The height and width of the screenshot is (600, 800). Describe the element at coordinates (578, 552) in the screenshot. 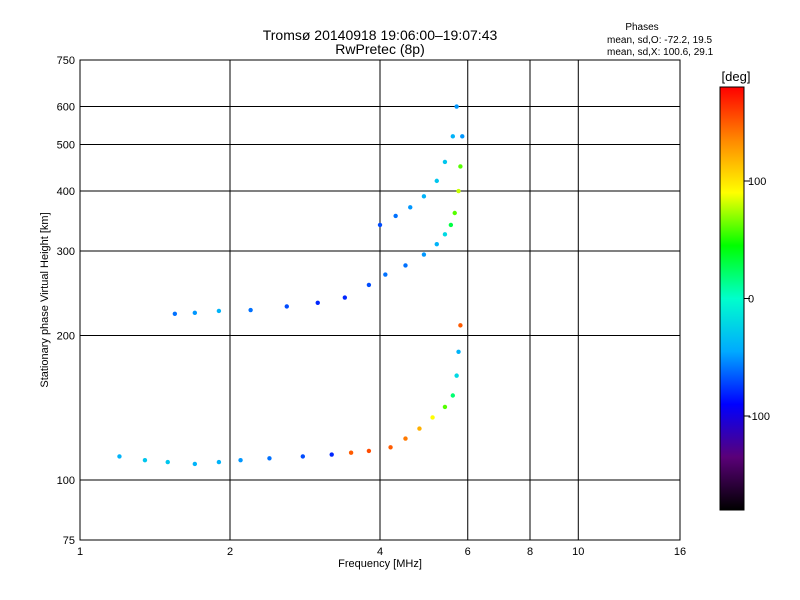

I see `x-tick-label: 10` at that location.